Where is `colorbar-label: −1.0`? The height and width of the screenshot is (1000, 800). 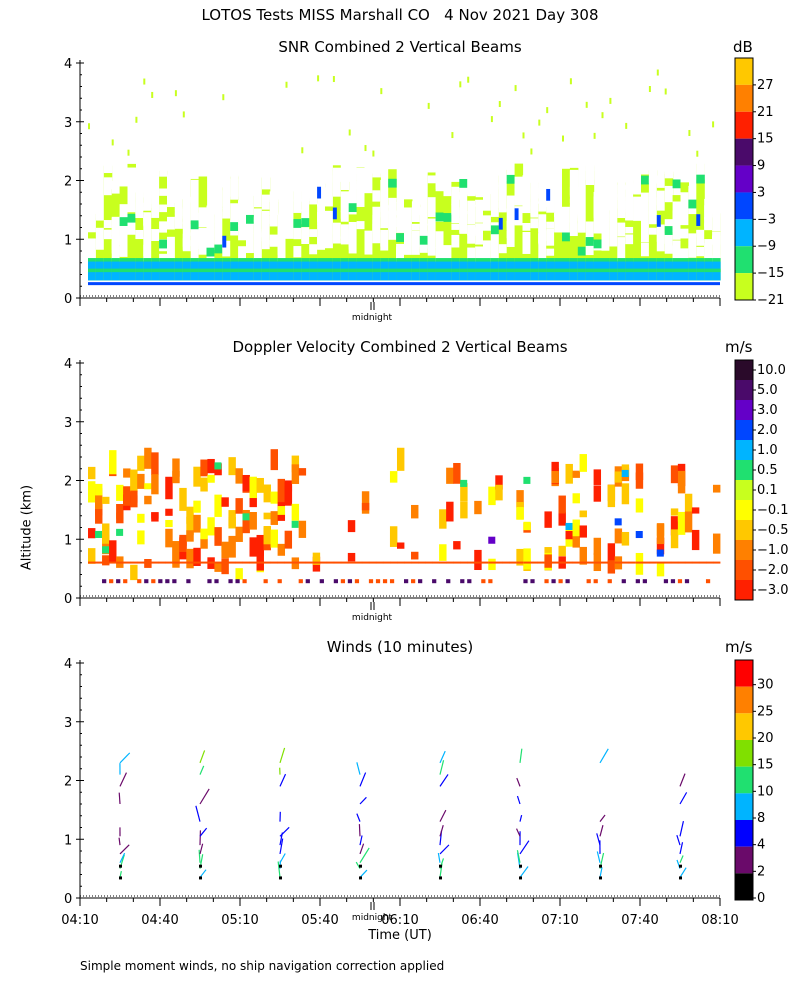
colorbar-label: −1.0 is located at coordinates (773, 550).